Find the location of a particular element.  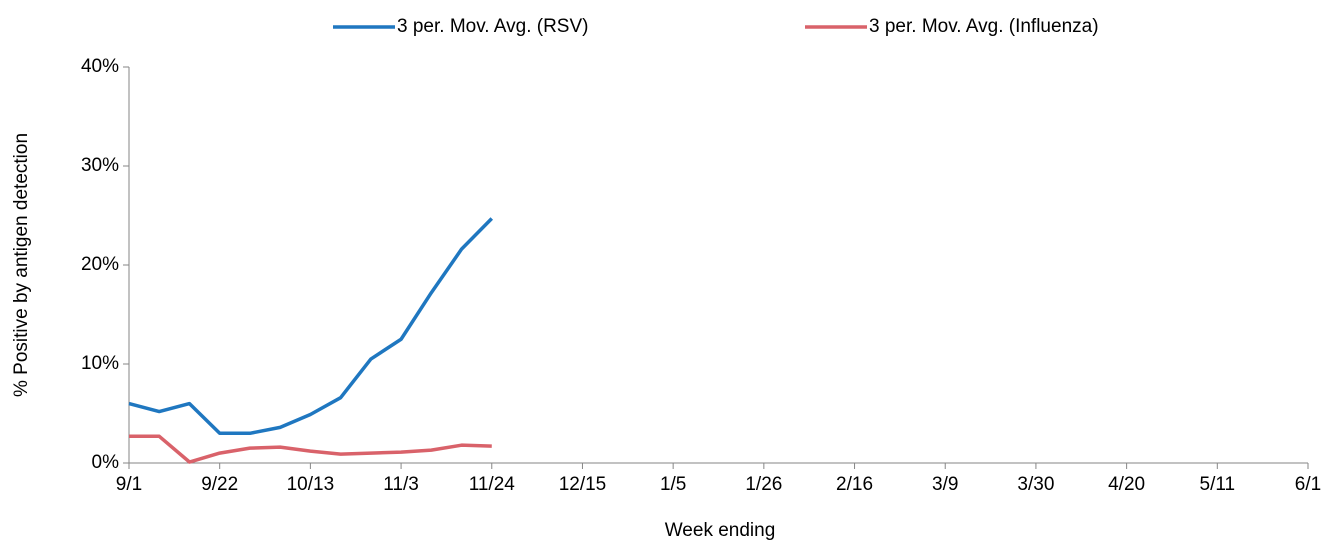

x-tick-label: 10/13 is located at coordinates (311, 484).